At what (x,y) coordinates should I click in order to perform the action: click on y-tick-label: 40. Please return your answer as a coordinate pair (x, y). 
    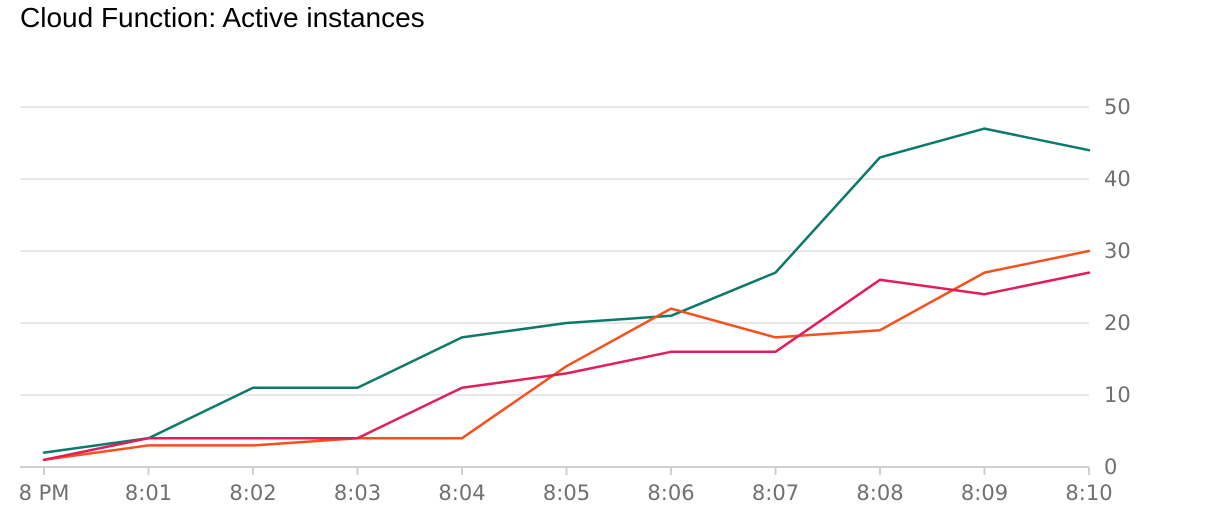
    Looking at the image, I should click on (1117, 179).